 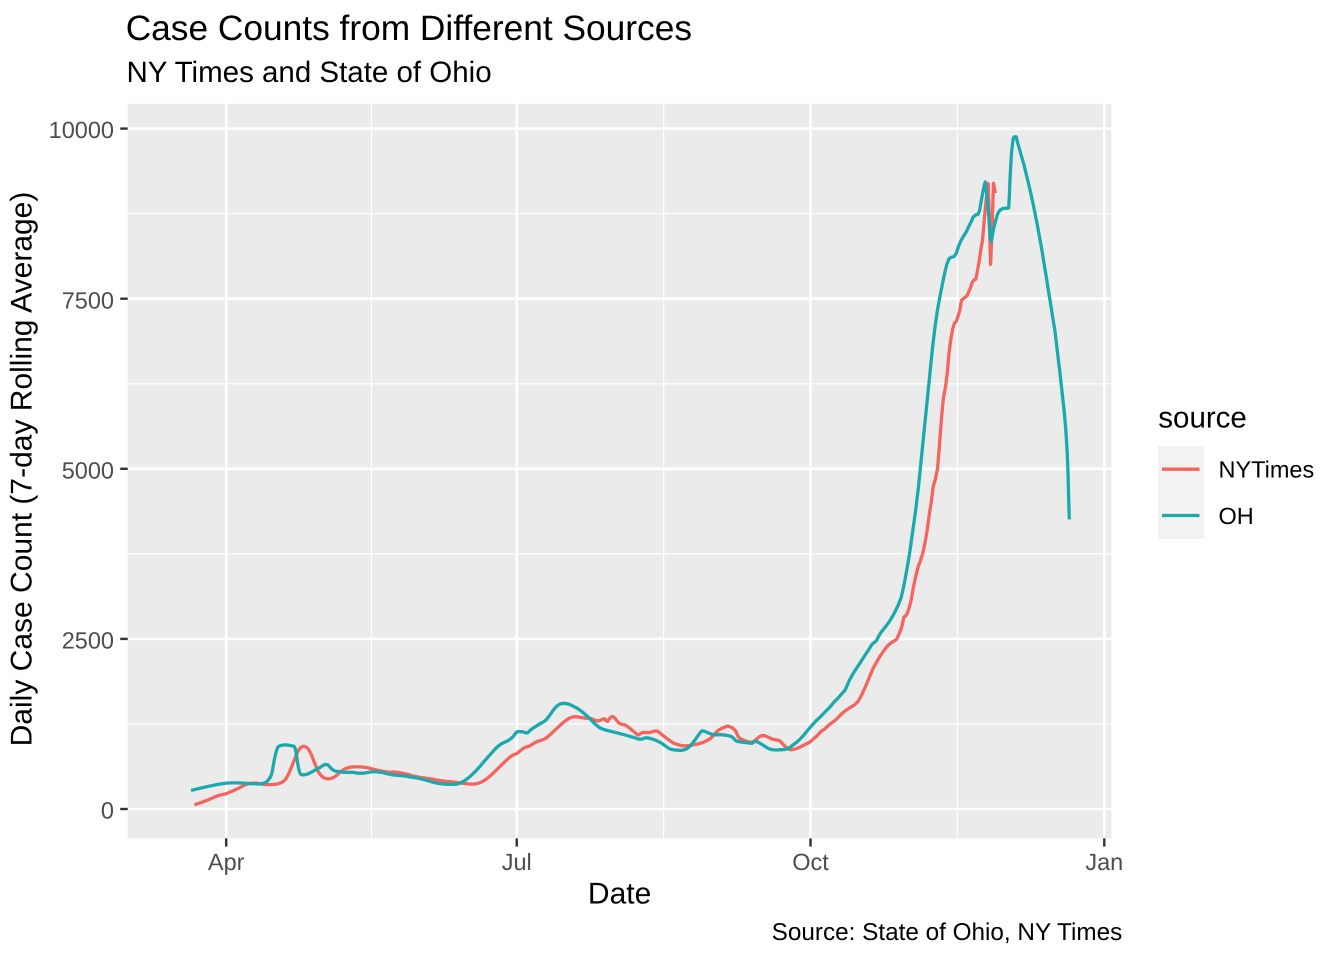 What do you see at coordinates (81, 130) in the screenshot?
I see `svg-text: 10000` at bounding box center [81, 130].